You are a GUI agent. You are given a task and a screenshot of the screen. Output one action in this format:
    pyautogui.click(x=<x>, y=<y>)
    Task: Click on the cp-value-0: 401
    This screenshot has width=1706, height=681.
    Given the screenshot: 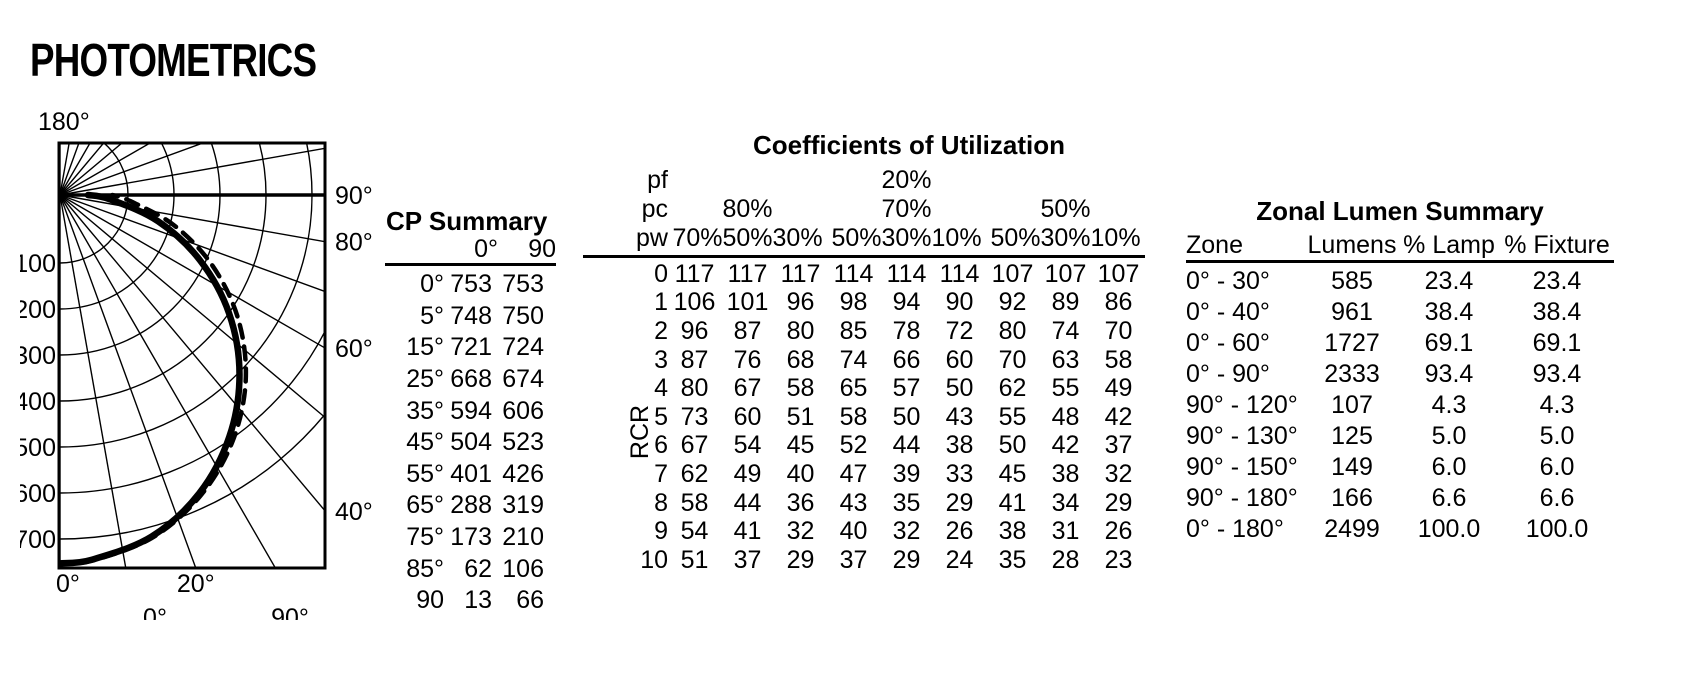 What is the action you would take?
    pyautogui.click(x=471, y=473)
    